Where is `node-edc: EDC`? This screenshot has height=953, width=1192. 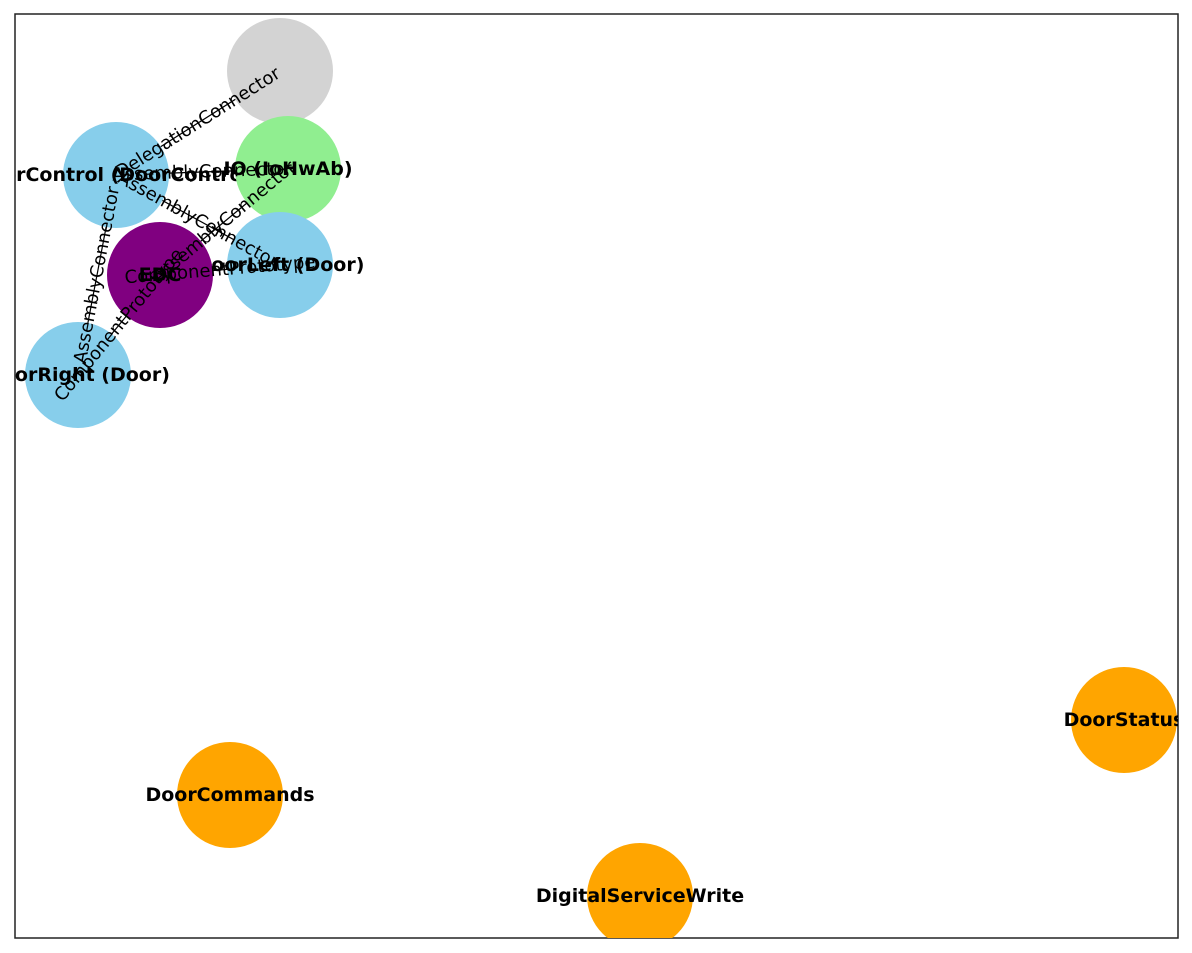
node-edc: EDC is located at coordinates (160, 275).